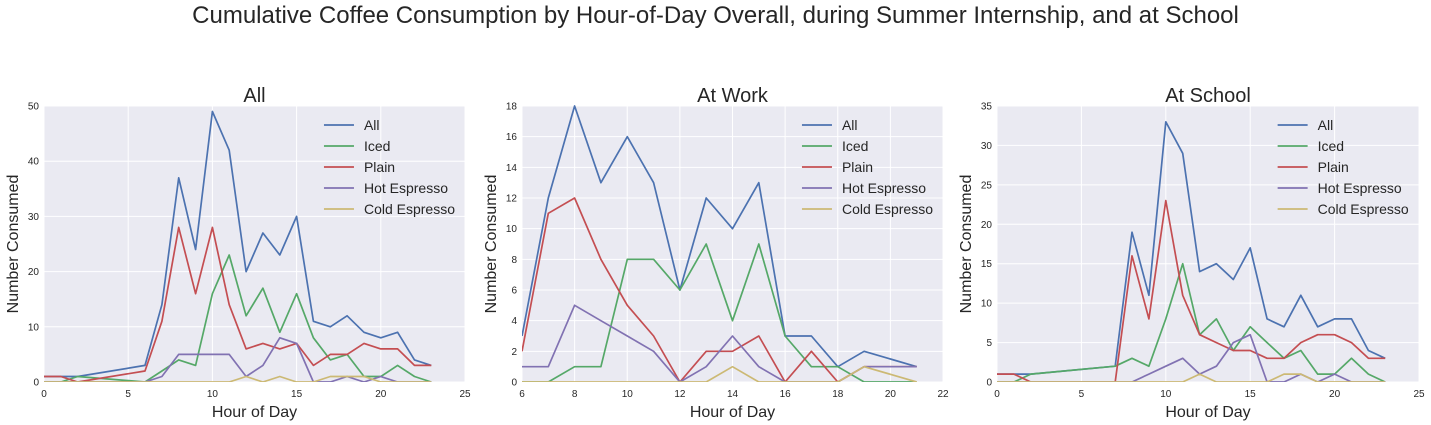 This screenshot has height=425, width=1431. Describe the element at coordinates (943, 394) in the screenshot. I see `x-tick-label: 22` at that location.